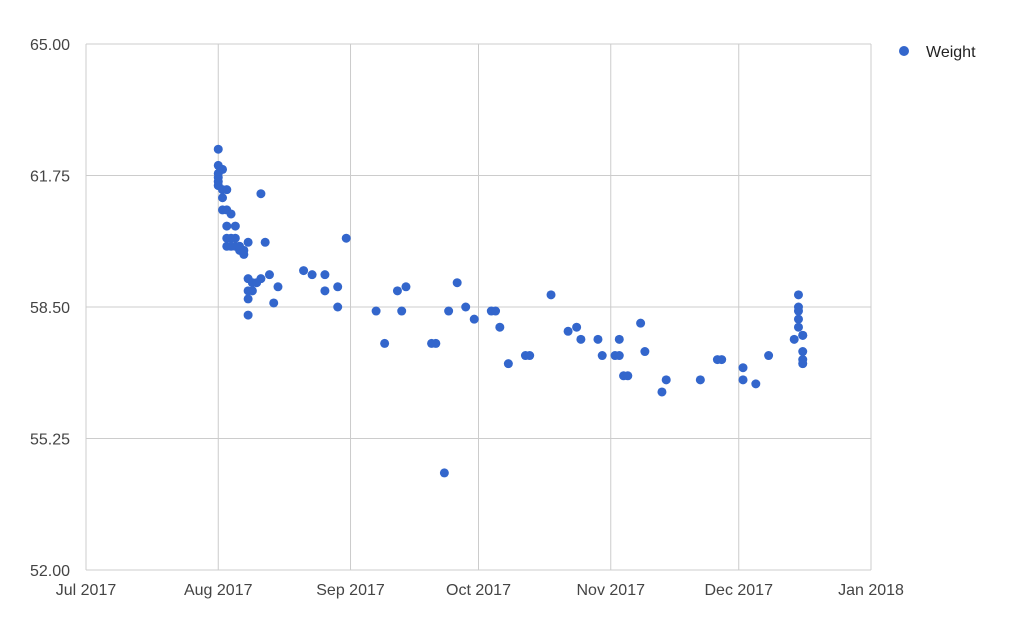  I want to click on x-tick-label: Aug 2017, so click(218, 590).